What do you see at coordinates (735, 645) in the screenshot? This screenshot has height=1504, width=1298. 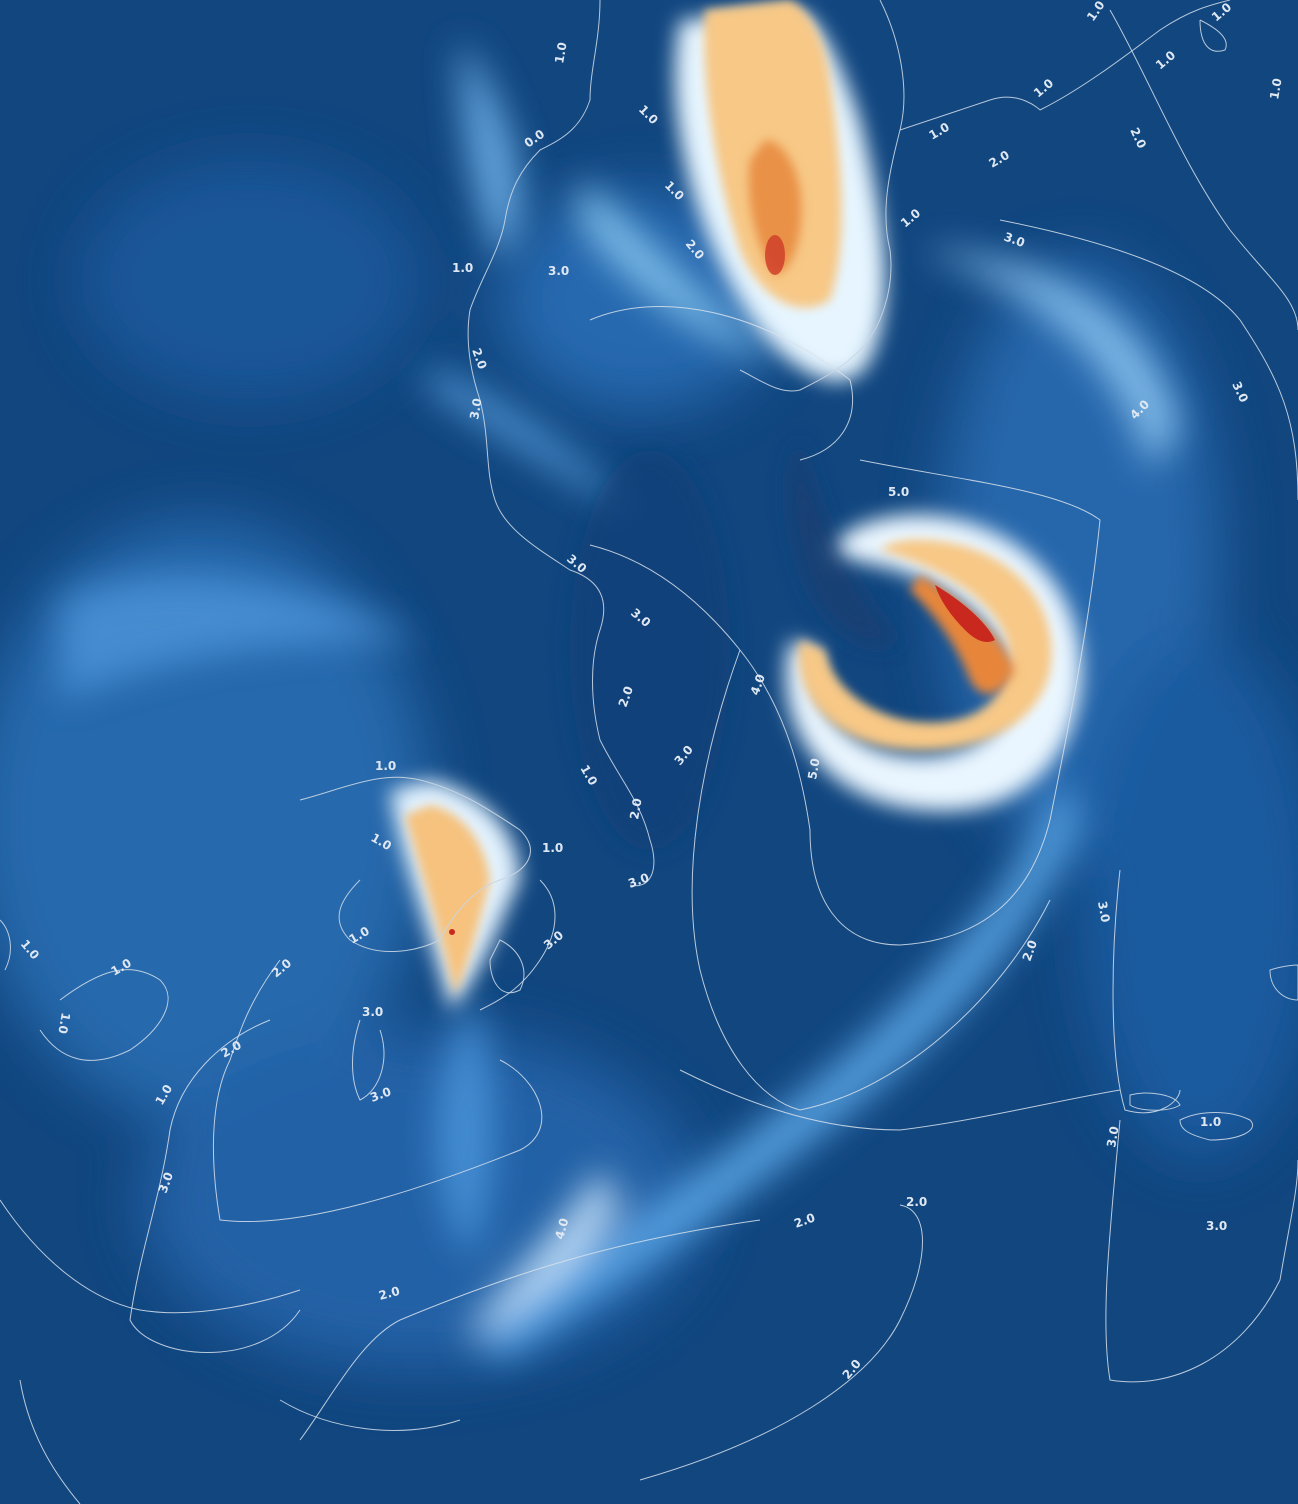 I see `field-dark-channel` at bounding box center [735, 645].